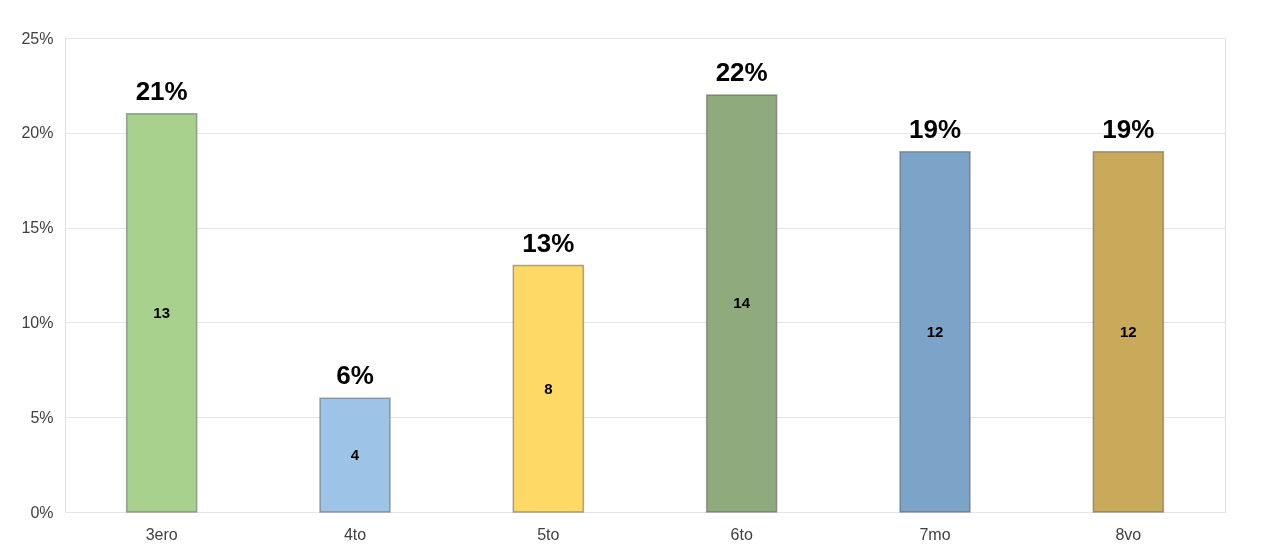  Describe the element at coordinates (42, 417) in the screenshot. I see `y-tick-label: 5%` at that location.